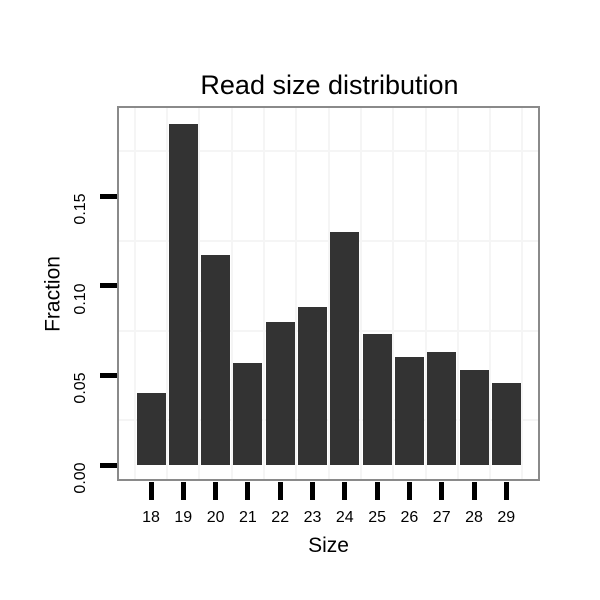  I want to click on x-tick-label: 29, so click(506, 517).